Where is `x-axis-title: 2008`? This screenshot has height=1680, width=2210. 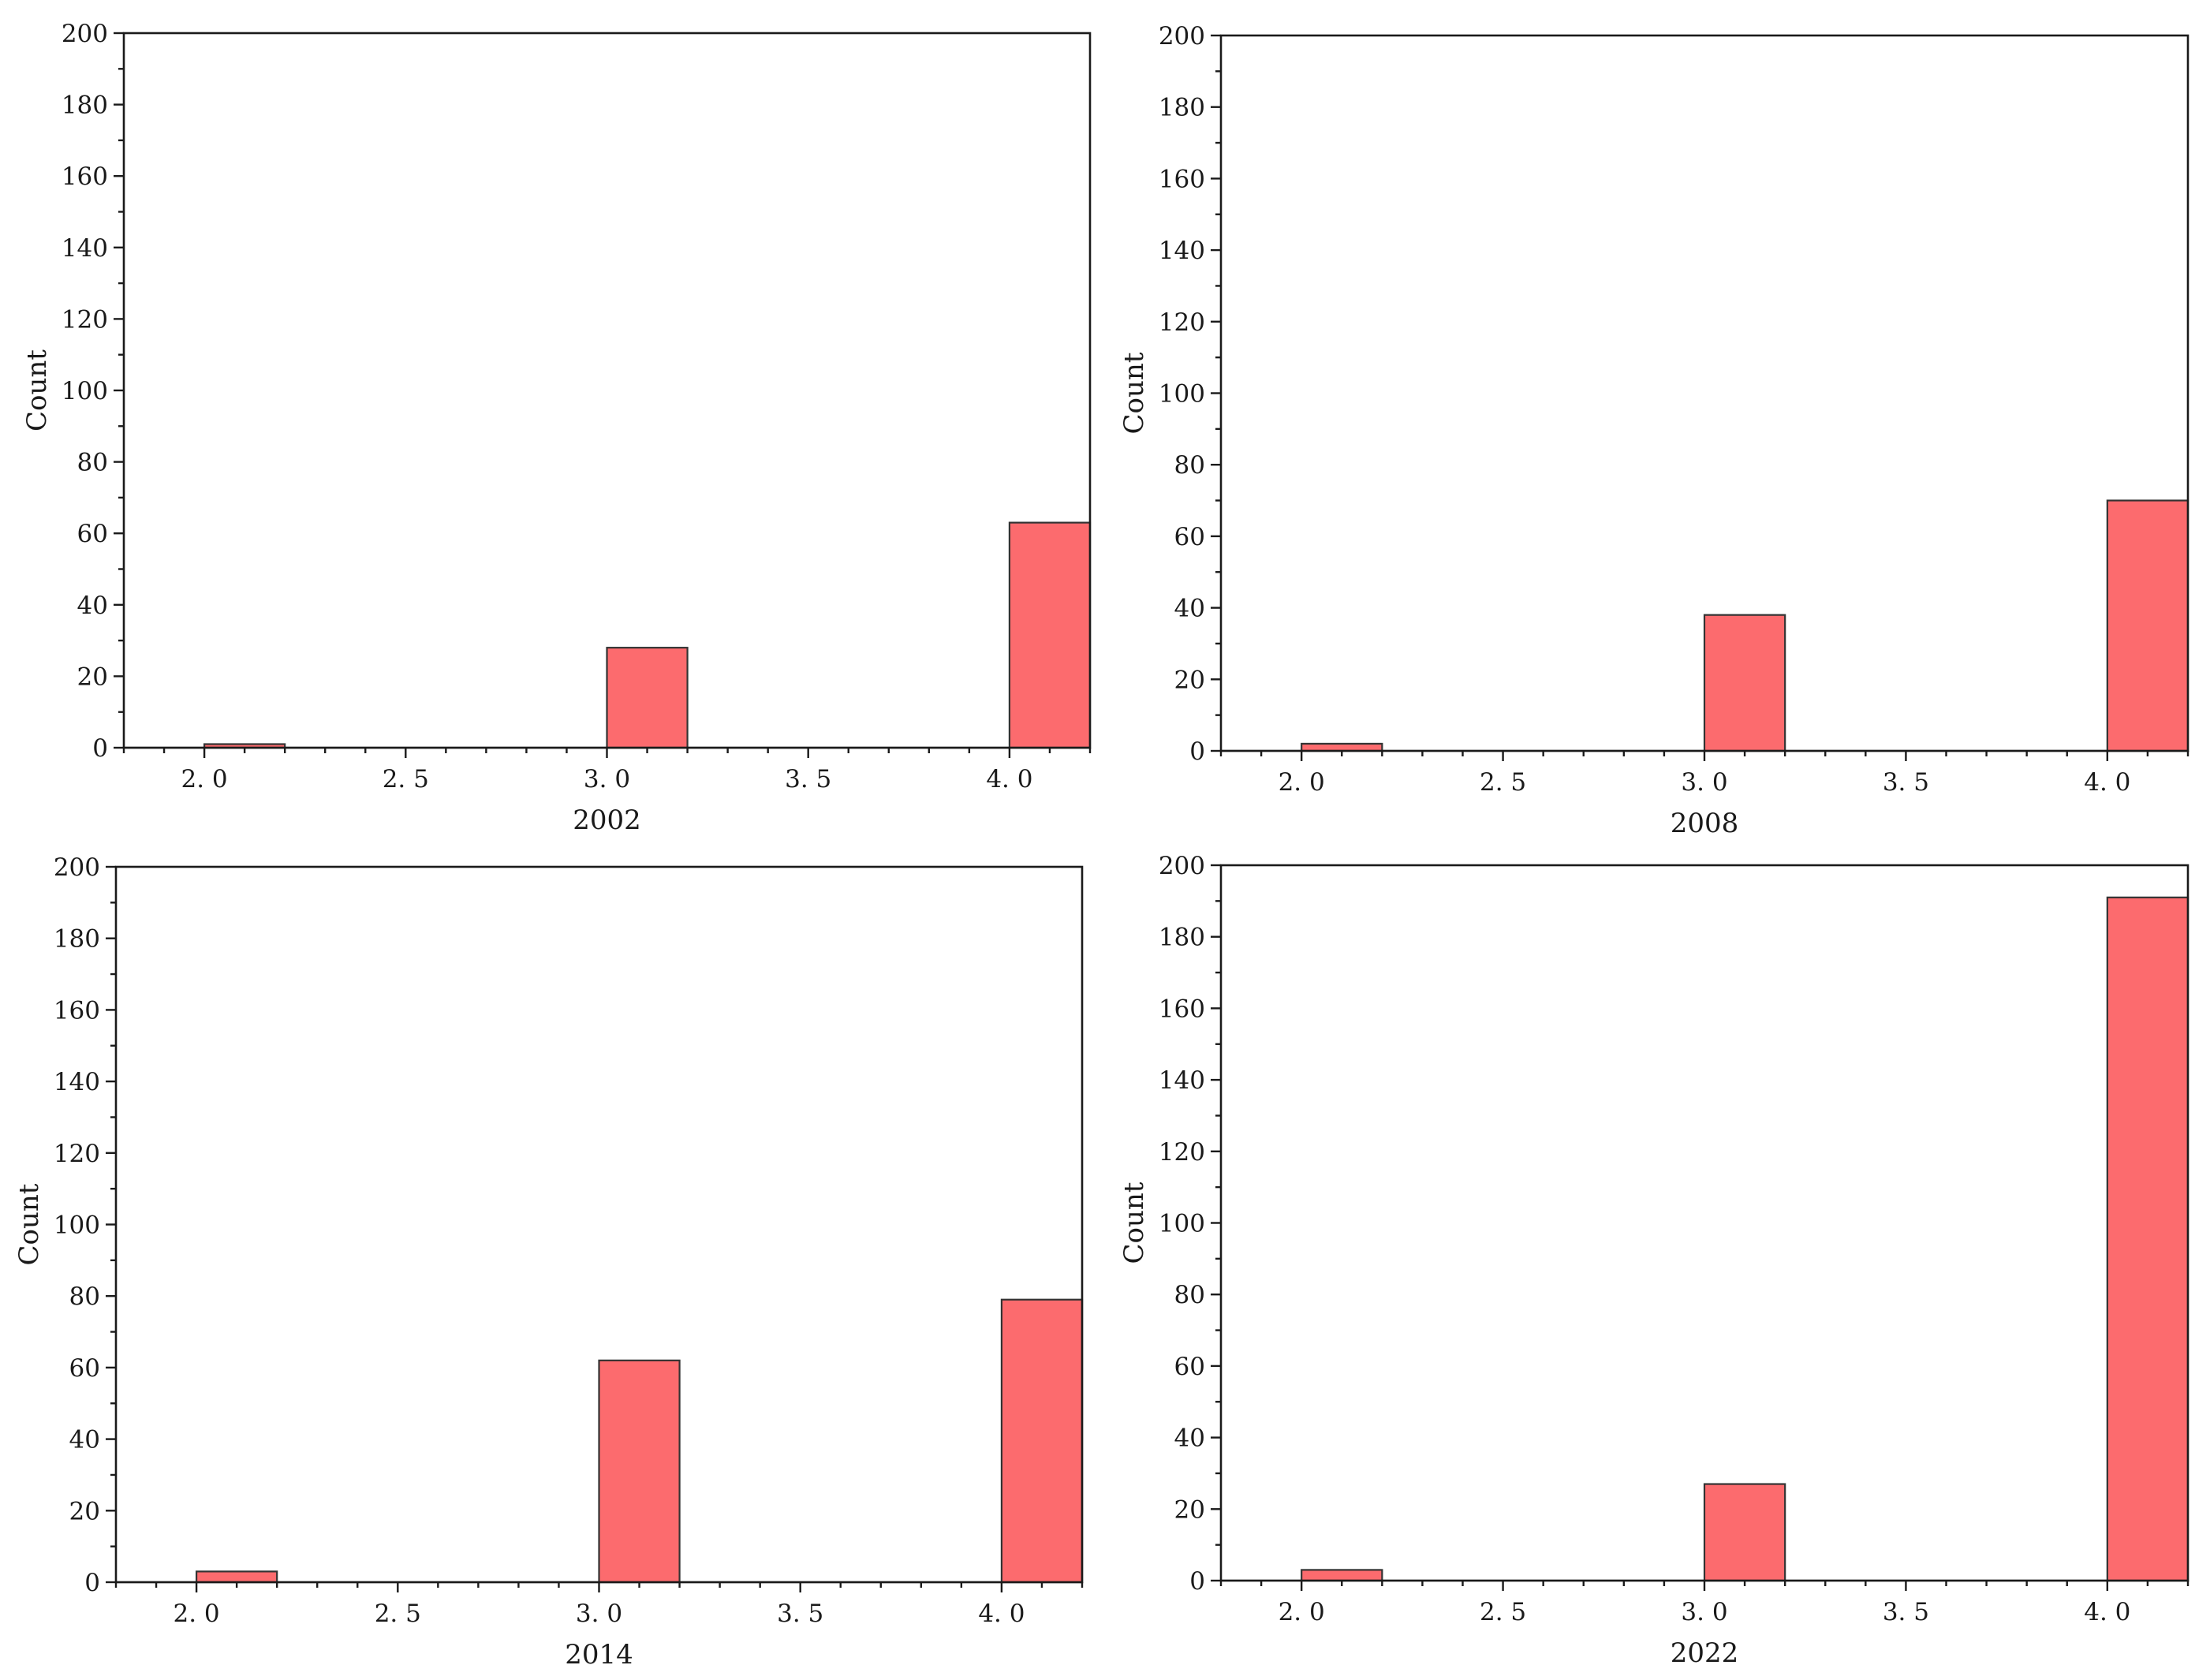
x-axis-title: 2008 is located at coordinates (1705, 823).